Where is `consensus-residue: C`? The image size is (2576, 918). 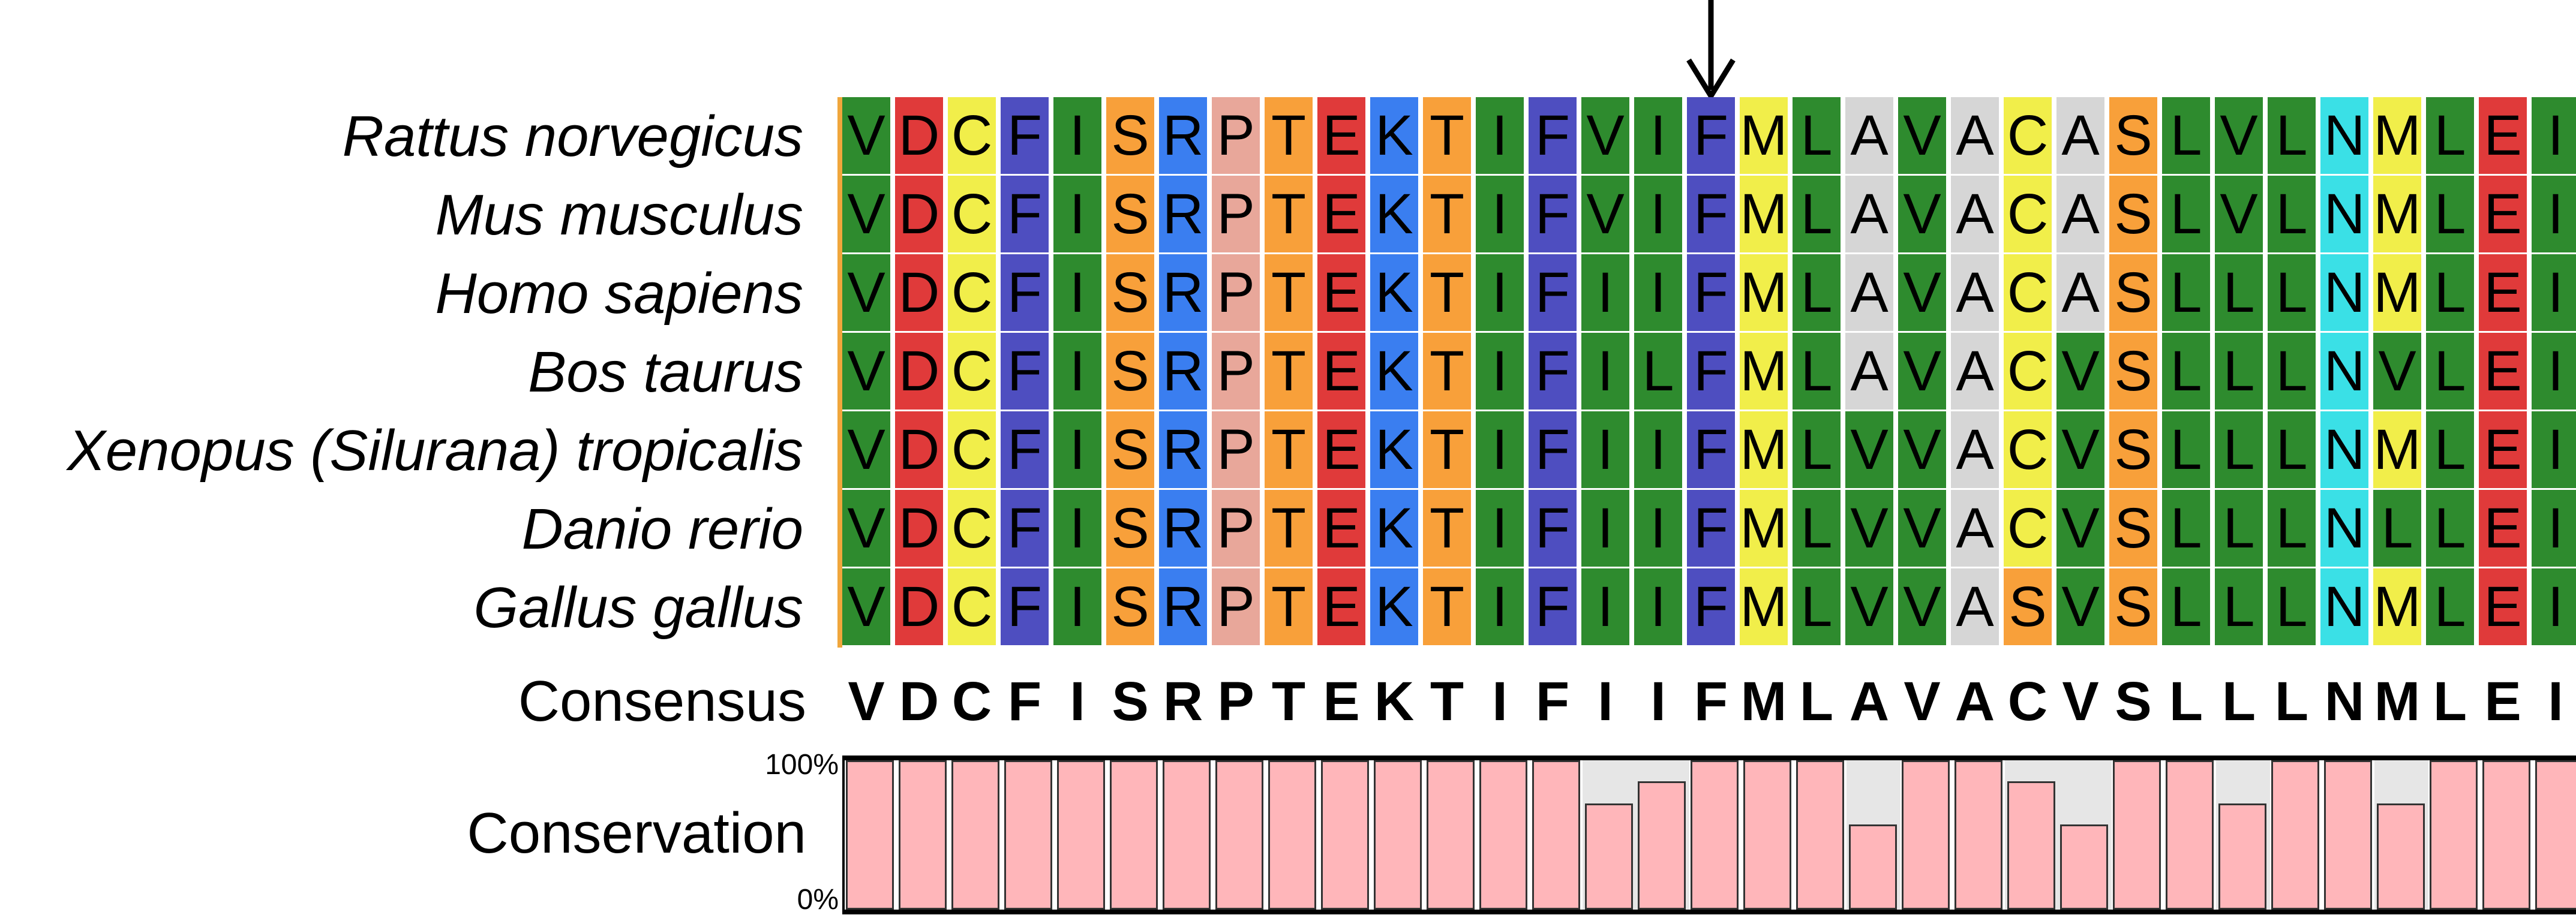
consensus-residue: C is located at coordinates (2028, 701).